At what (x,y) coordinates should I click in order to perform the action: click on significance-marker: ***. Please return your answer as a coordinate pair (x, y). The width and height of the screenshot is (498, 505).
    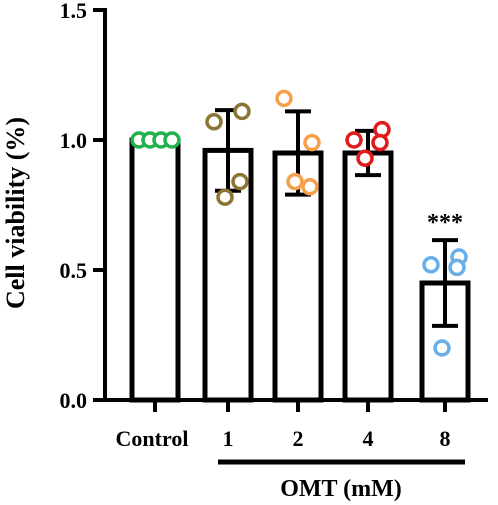
    Looking at the image, I should click on (445, 223).